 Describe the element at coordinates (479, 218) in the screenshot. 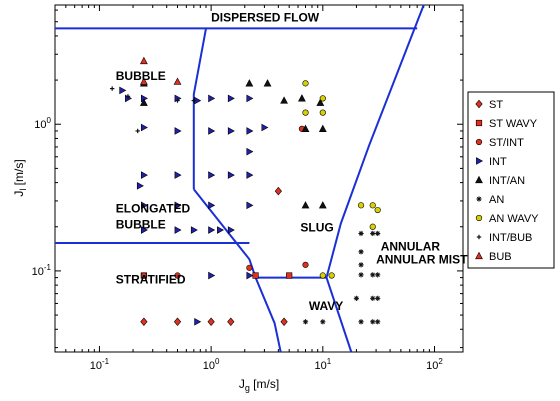

I see `legend-marker-an-wavy` at that location.